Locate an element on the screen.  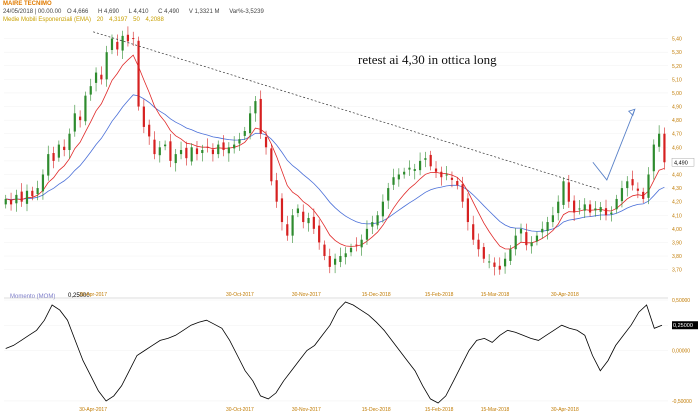
ema-indicator-name: Medie Mobili Esponenziali (EMA) is located at coordinates (47, 20).